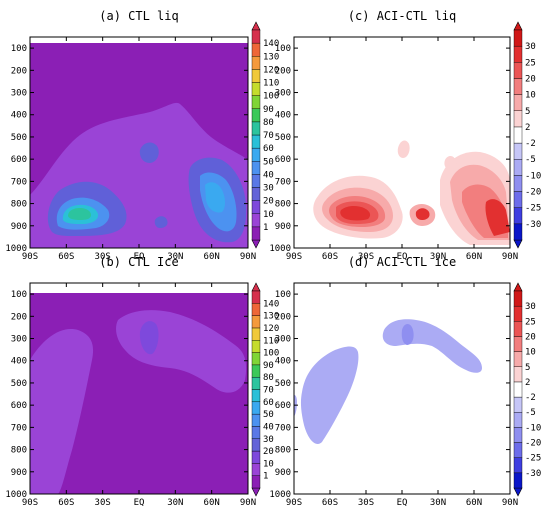  Describe the element at coordinates (268, 403) in the screenshot. I see `colorbar-b-label-6: 60` at that location.